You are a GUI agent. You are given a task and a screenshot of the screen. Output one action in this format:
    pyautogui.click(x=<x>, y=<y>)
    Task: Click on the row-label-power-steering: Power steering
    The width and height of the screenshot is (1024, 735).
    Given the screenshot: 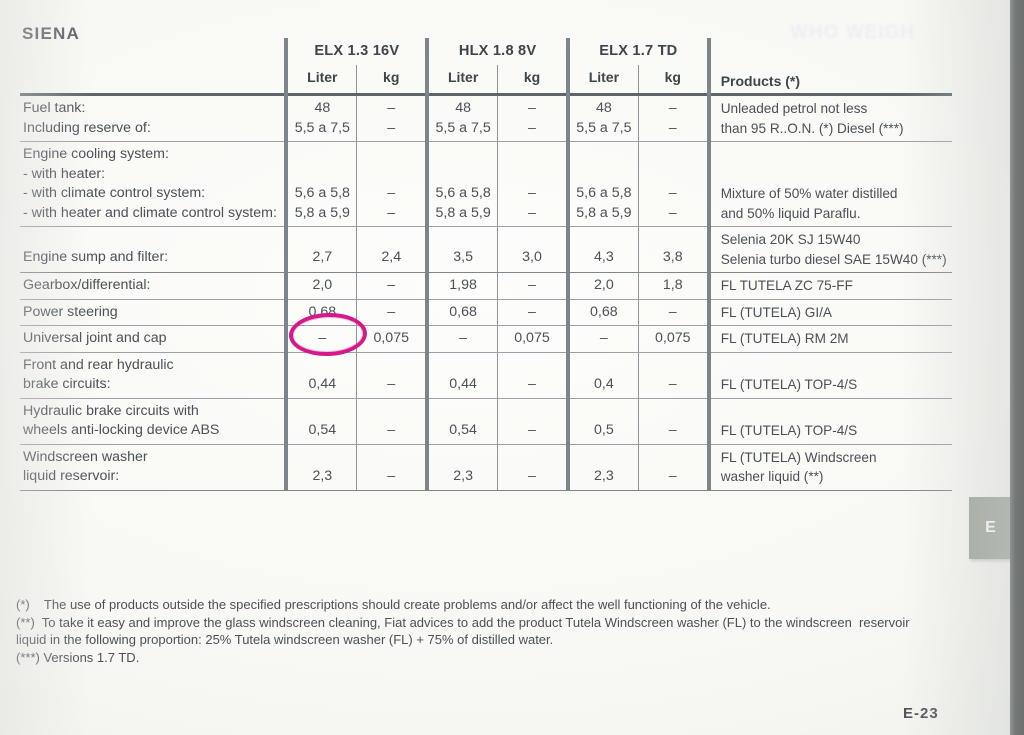 What is the action you would take?
    pyautogui.click(x=70, y=311)
    